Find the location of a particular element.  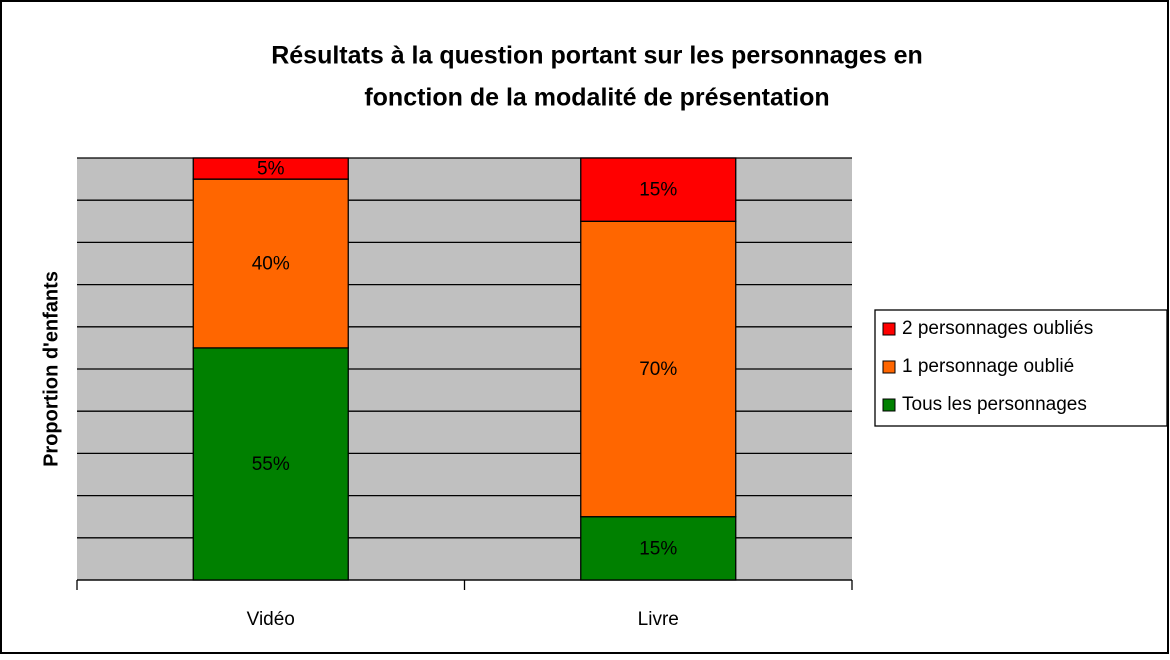

data-label: 70% is located at coordinates (658, 369).